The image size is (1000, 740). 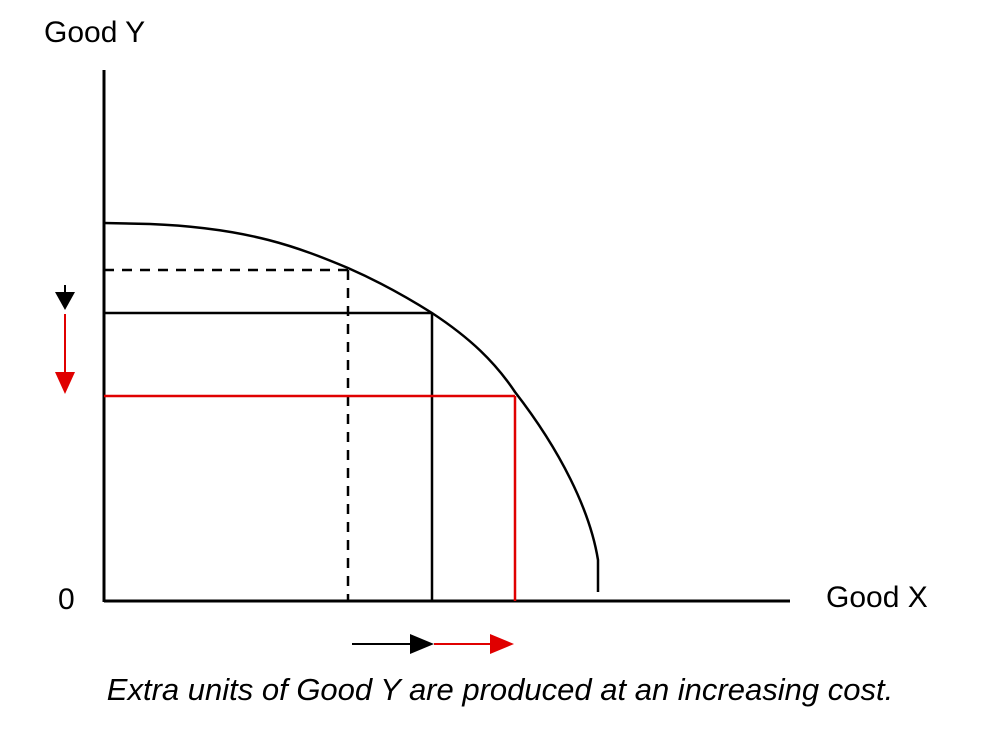 What do you see at coordinates (65, 354) in the screenshot?
I see `down-arrow-red-icon` at bounding box center [65, 354].